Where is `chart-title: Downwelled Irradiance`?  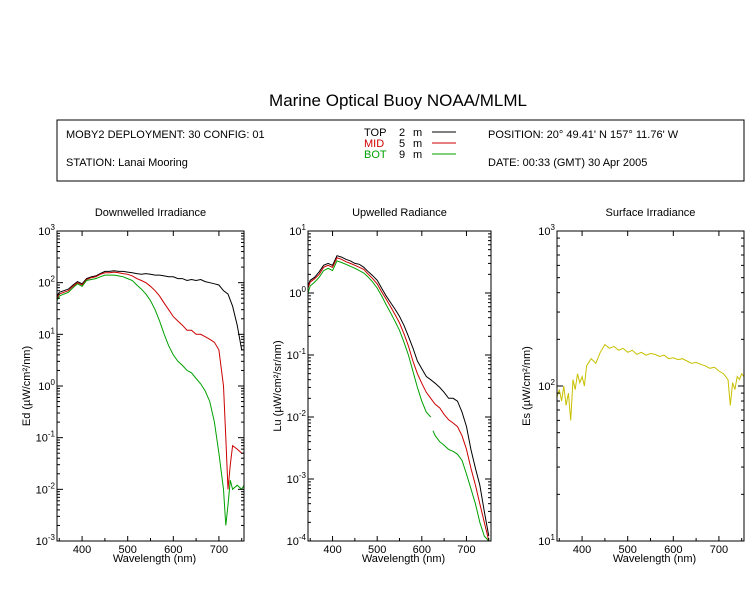 chart-title: Downwelled Irradiance is located at coordinates (150, 213).